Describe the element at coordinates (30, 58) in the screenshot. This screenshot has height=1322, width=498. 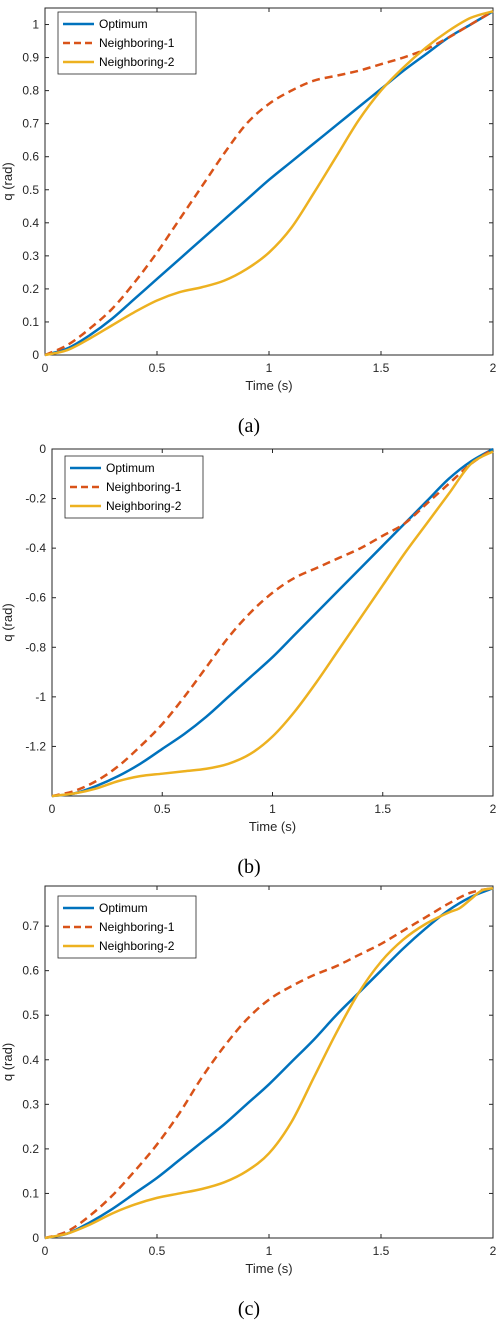
I see `y-tick-label: 0.9` at that location.